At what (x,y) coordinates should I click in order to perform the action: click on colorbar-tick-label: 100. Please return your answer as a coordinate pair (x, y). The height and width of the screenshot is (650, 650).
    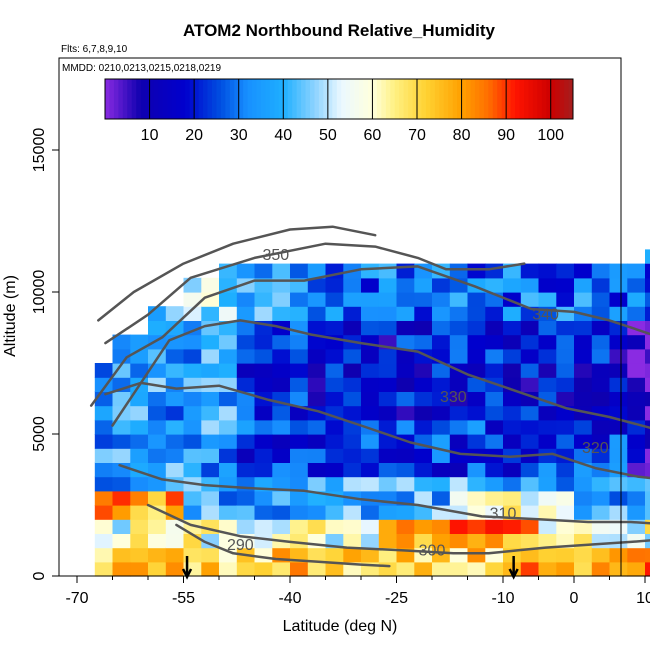
    Looking at the image, I should click on (550, 135).